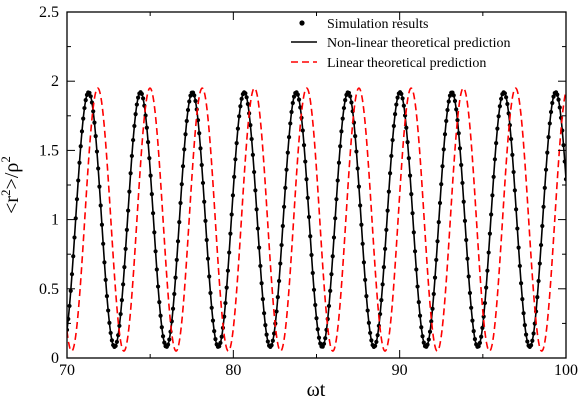 The width and height of the screenshot is (581, 406). What do you see at coordinates (55, 358) in the screenshot?
I see `y-tick-label: 0` at bounding box center [55, 358].